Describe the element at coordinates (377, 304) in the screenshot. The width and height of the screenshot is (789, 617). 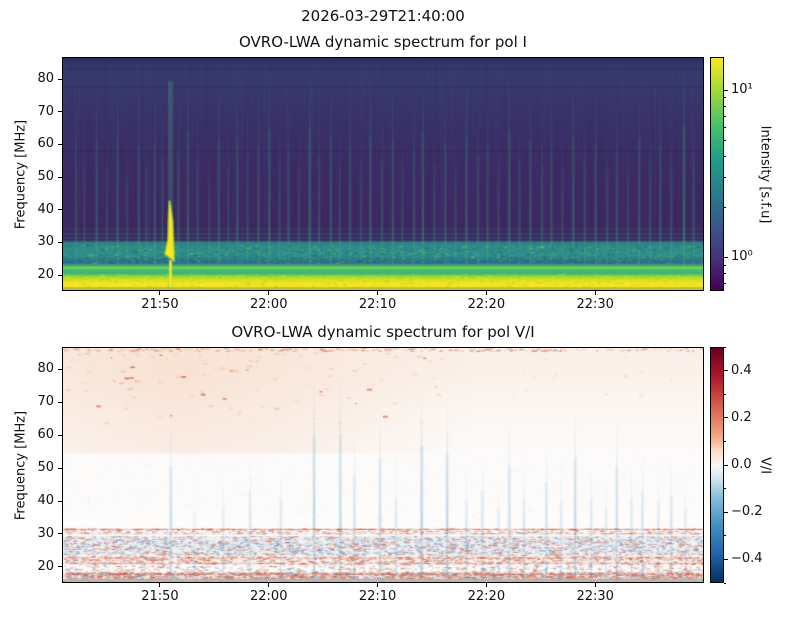
I see `pol-i-x-ticklabel: 22:10` at that location.